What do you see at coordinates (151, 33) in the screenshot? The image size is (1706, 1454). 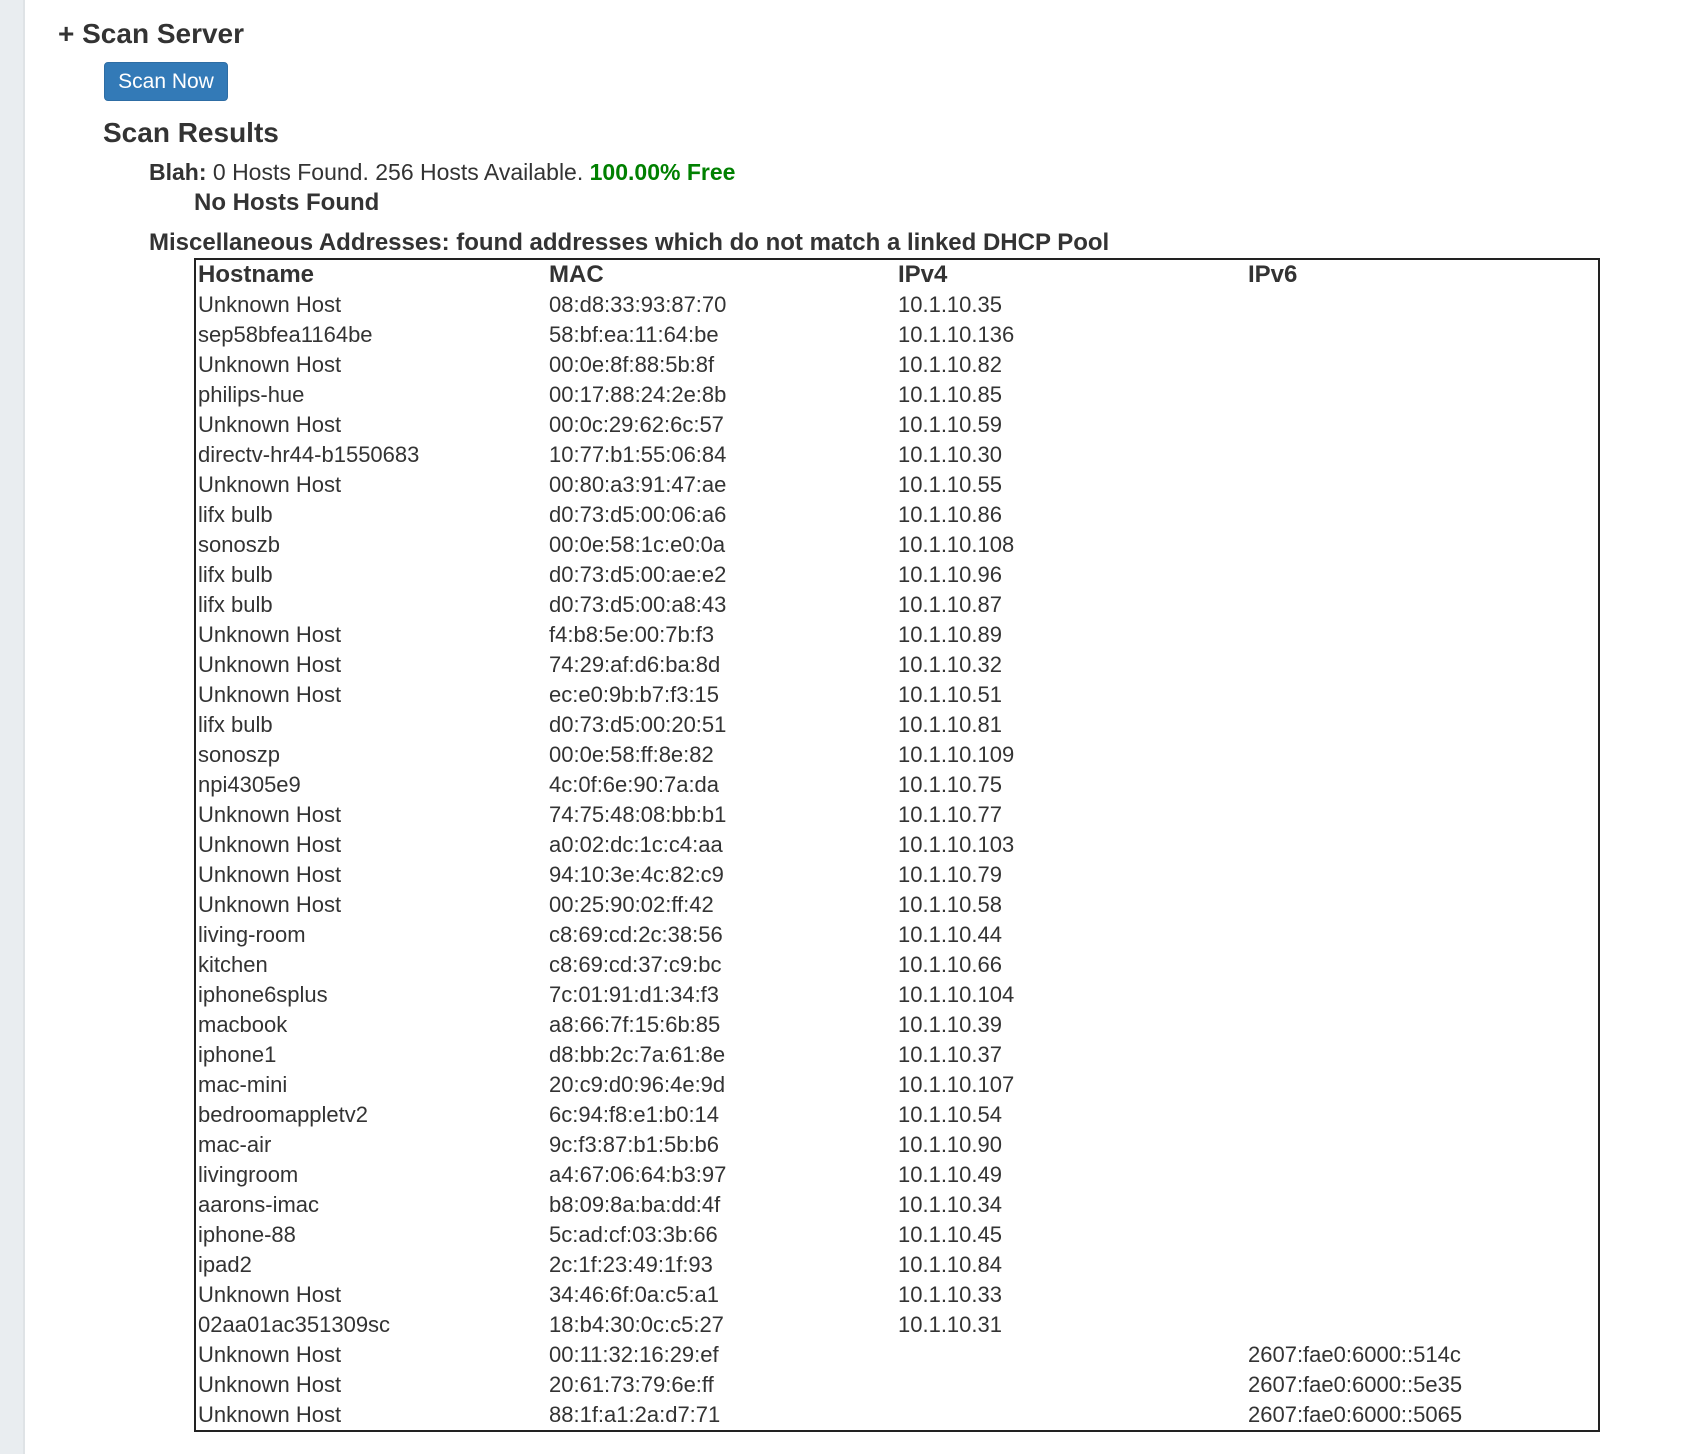 I see `scan-server-toggle: + Scan Server` at bounding box center [151, 33].